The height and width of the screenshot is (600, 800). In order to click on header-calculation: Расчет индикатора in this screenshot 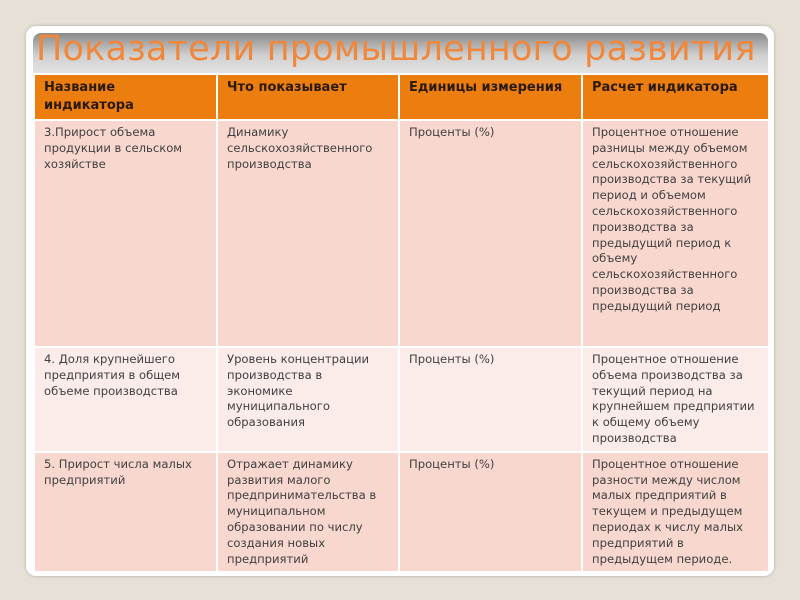, I will do `click(675, 97)`.